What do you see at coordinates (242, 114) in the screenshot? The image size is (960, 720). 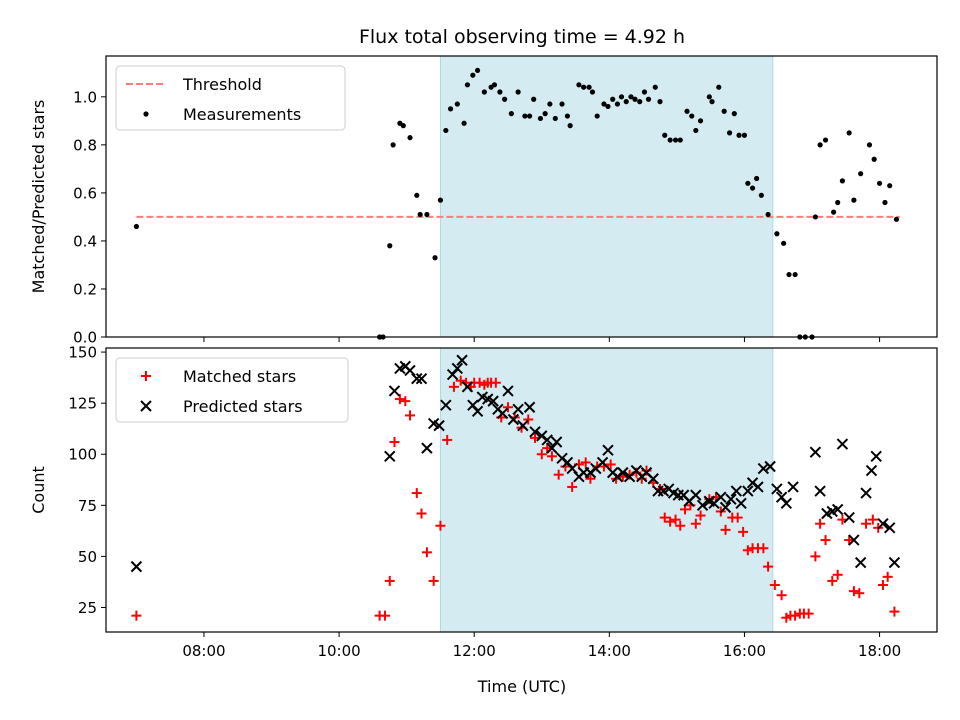 I see `legend-label: Measurements` at bounding box center [242, 114].